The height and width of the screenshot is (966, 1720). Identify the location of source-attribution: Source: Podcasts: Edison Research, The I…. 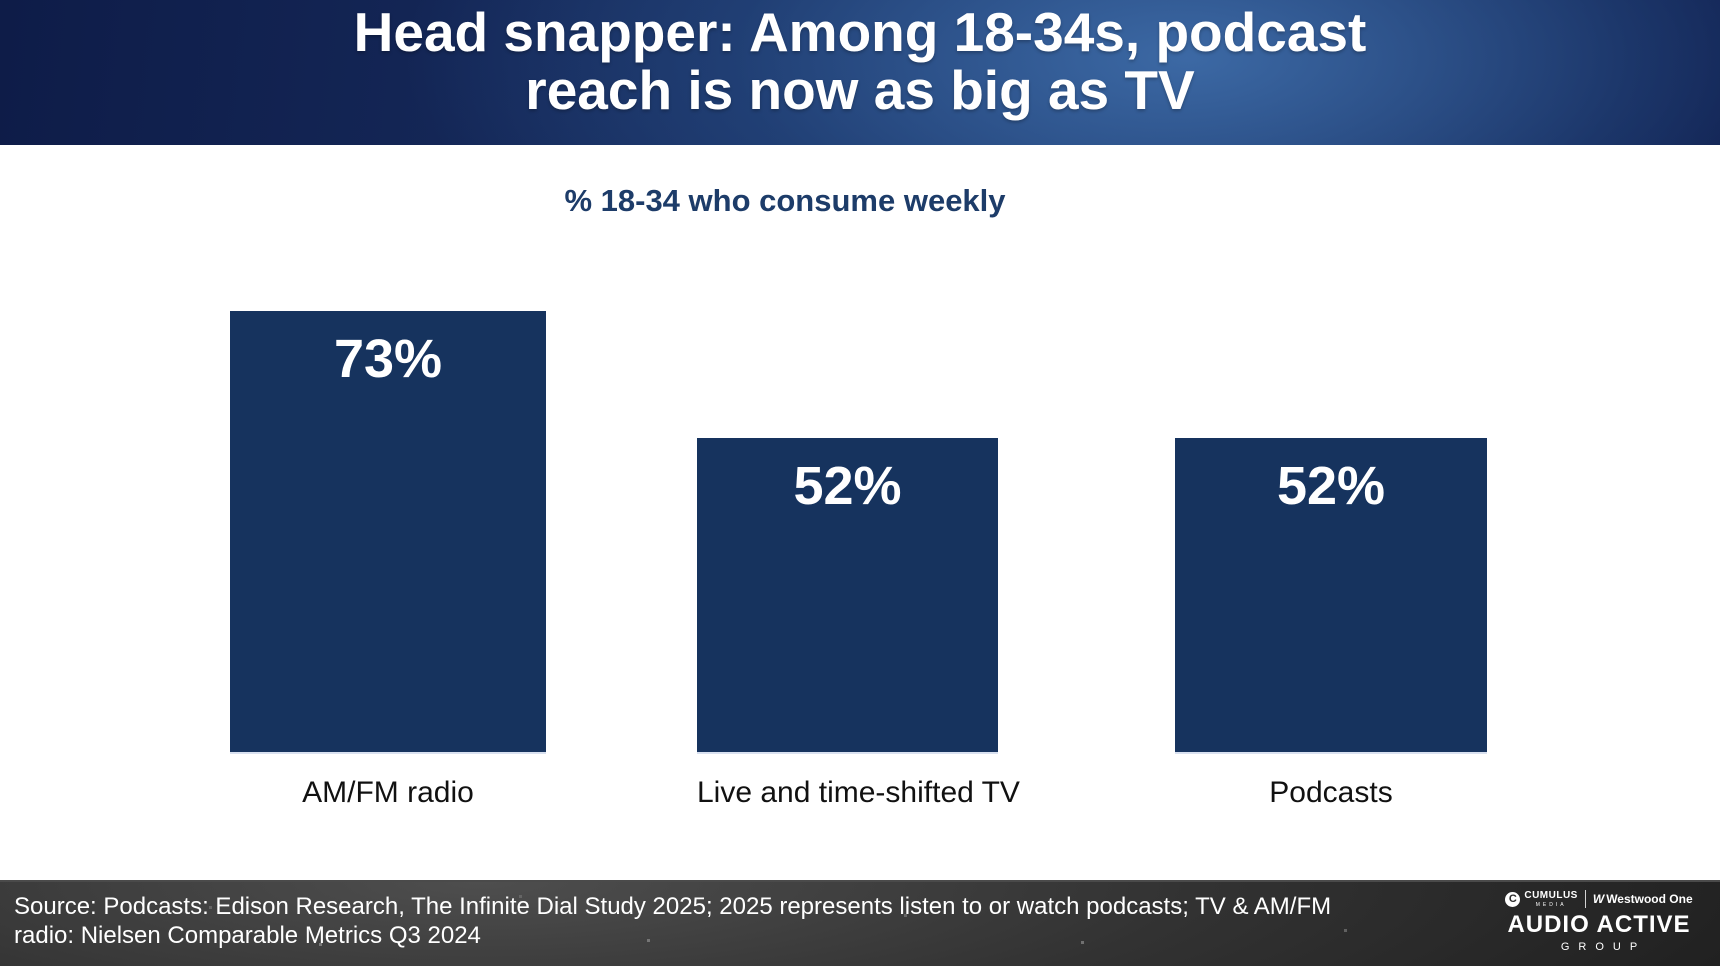
(672, 921).